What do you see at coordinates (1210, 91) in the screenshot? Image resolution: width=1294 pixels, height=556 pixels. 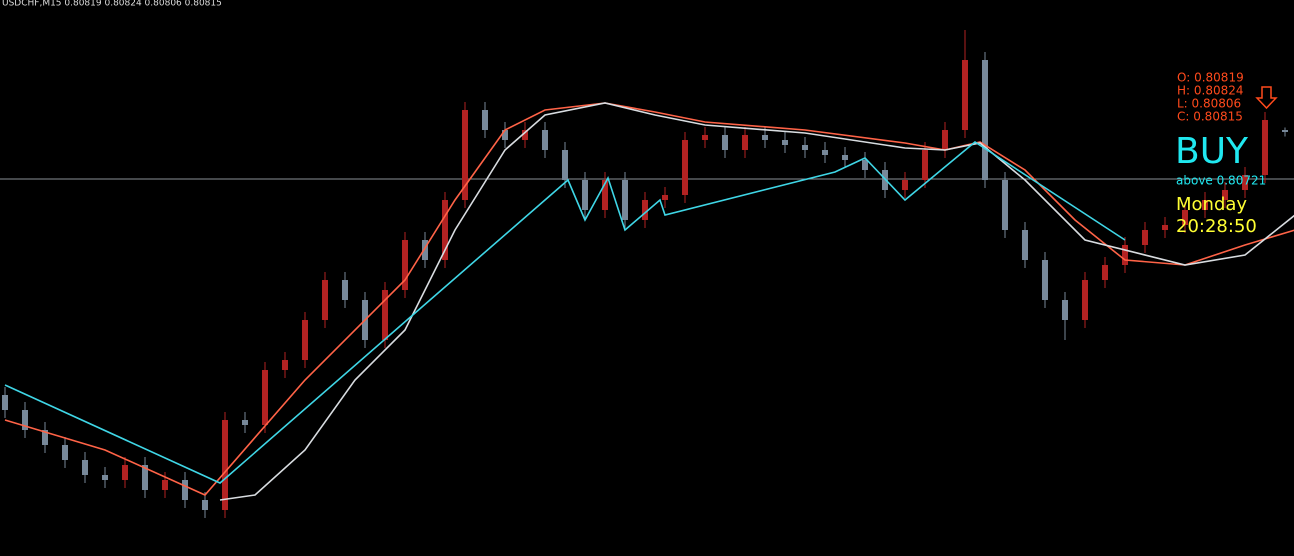 I see `ohlc-label: H: 0.80824` at bounding box center [1210, 91].